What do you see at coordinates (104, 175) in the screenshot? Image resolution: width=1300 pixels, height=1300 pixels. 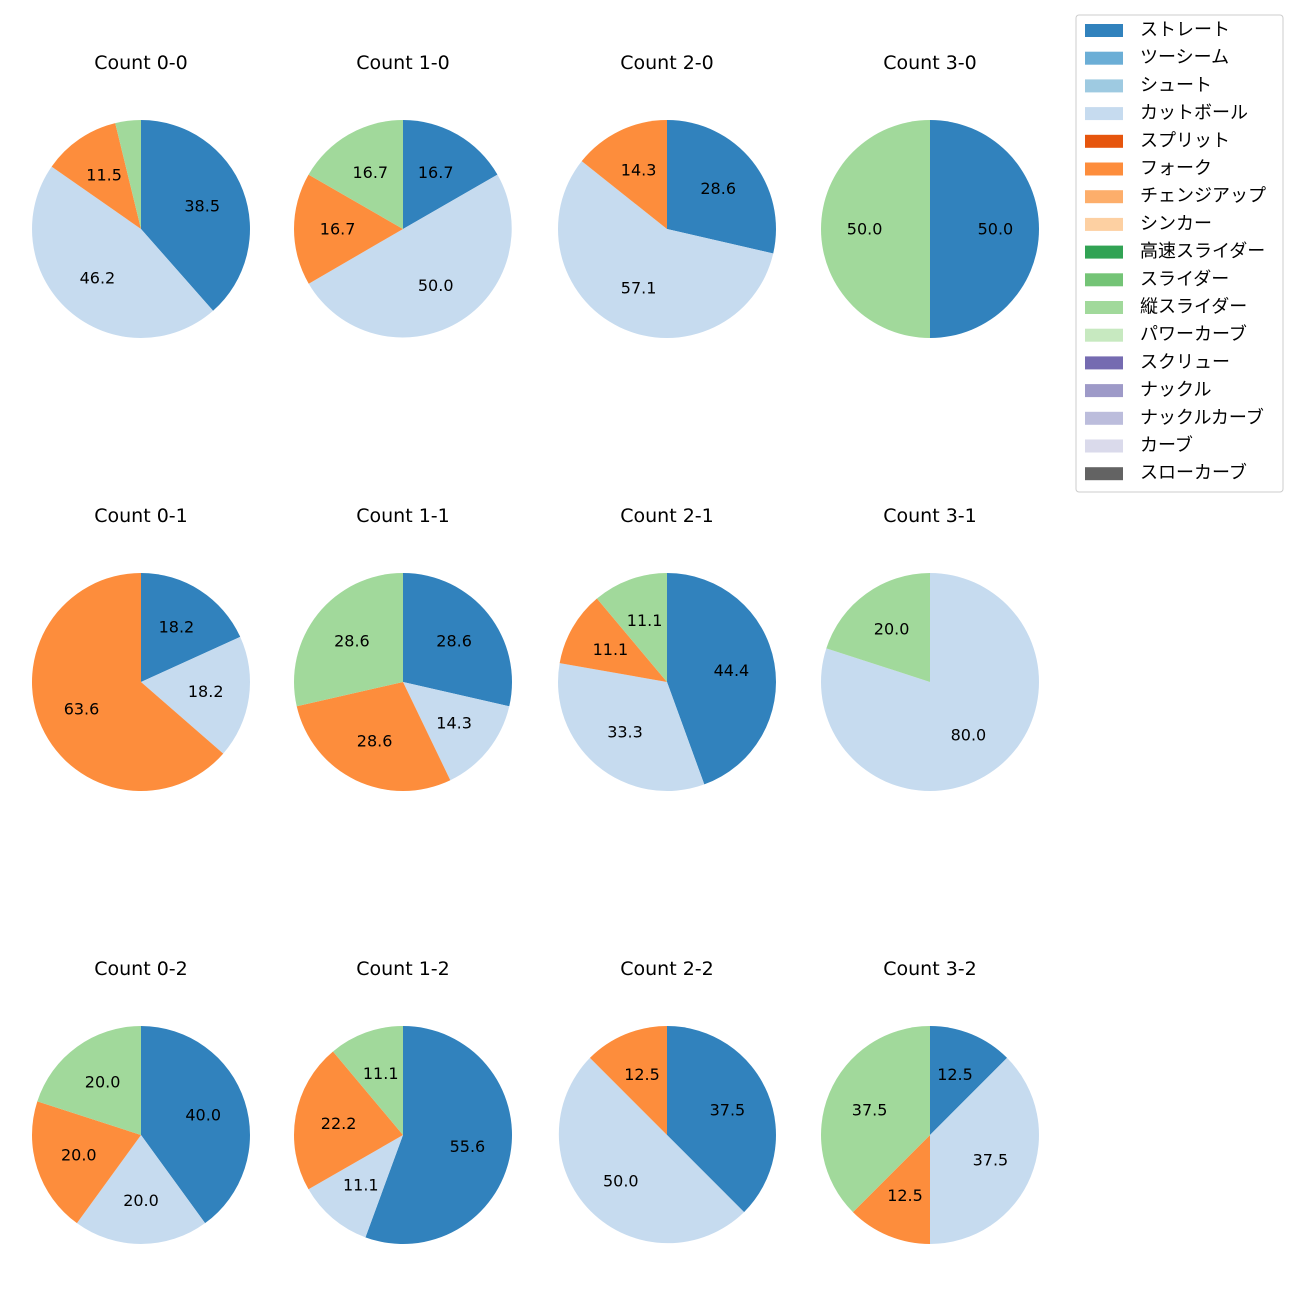 I see `slice-label: 11.5` at bounding box center [104, 175].